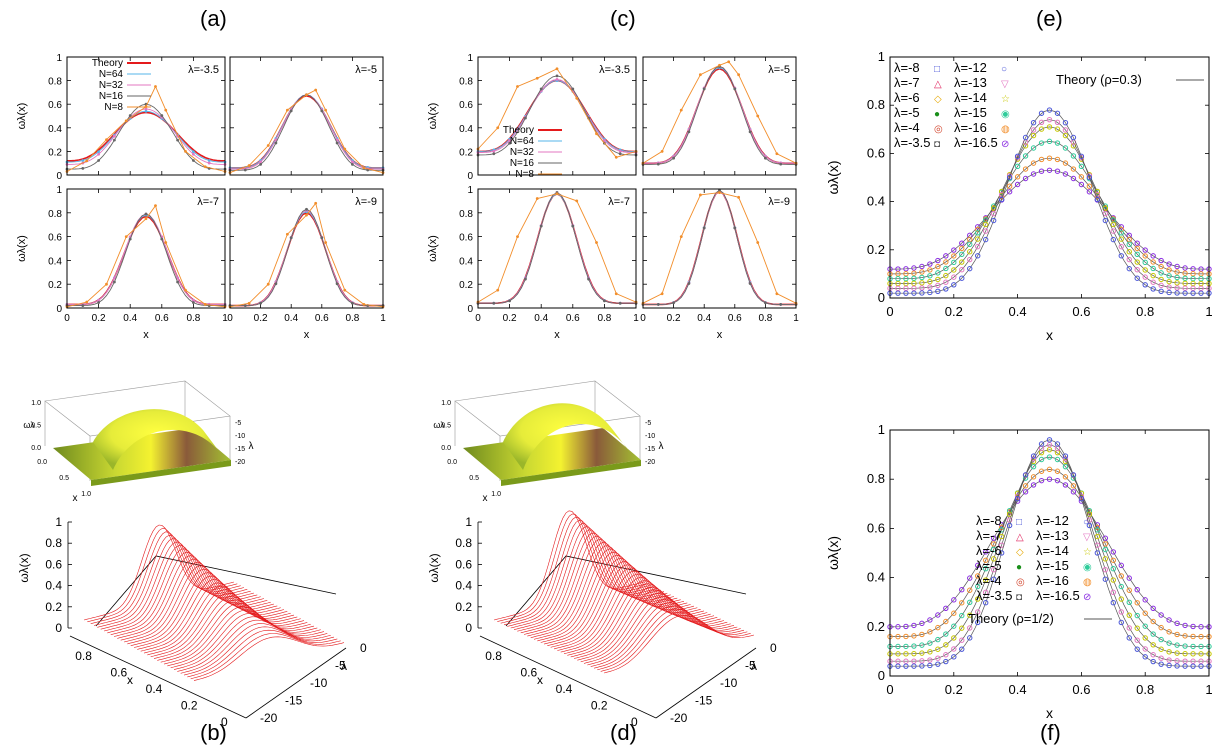  Describe the element at coordinates (463, 543) in the screenshot. I see `z-tick-label: 0.8` at that location.